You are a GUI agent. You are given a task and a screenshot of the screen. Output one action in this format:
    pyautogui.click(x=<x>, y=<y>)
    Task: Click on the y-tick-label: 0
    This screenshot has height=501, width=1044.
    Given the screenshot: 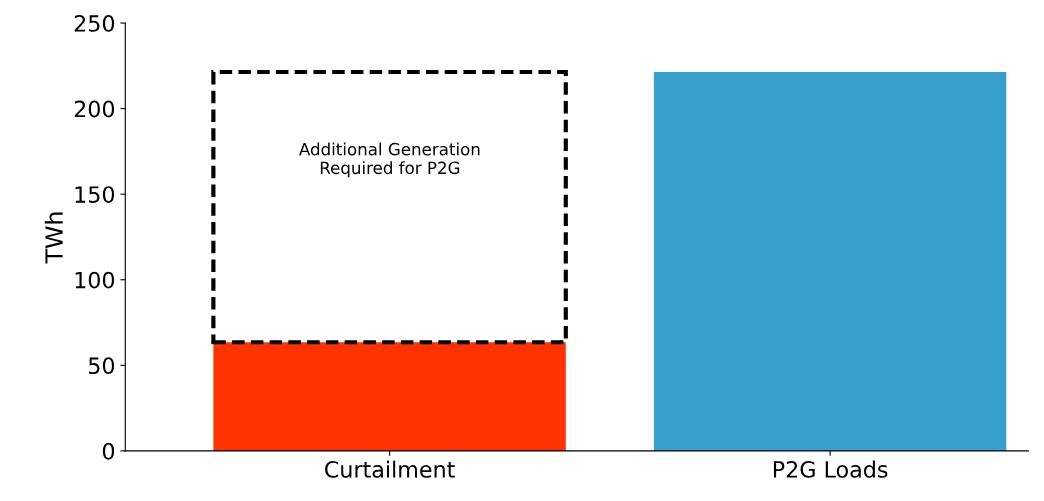 What is the action you would take?
    pyautogui.click(x=108, y=451)
    